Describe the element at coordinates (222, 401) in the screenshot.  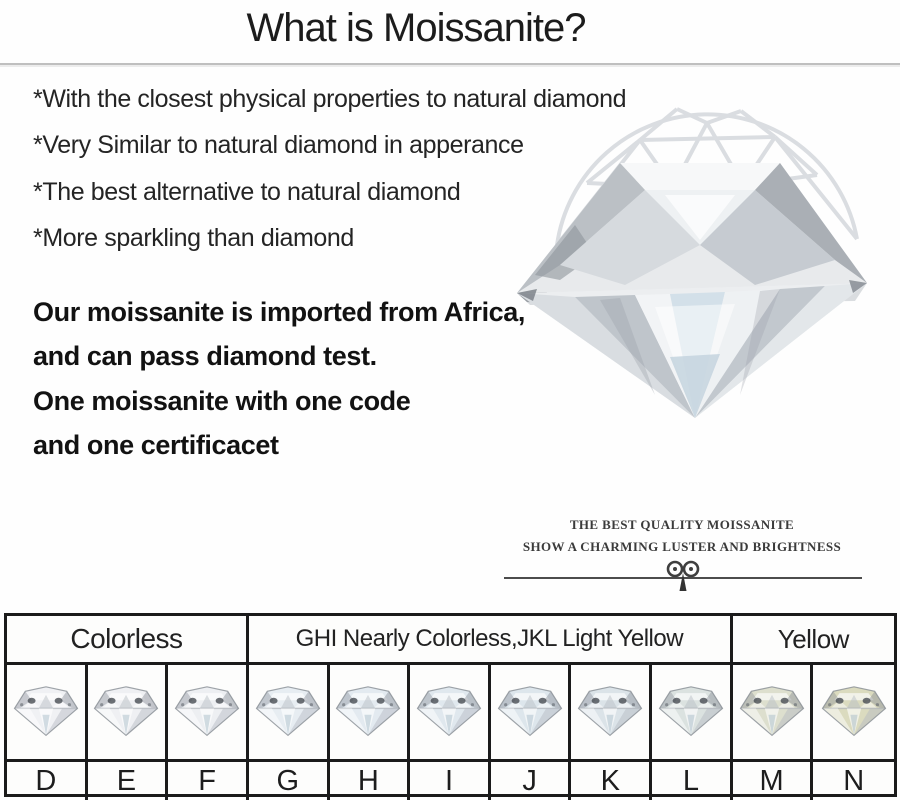
I see `statement-line: One moissanite with one code` at that location.